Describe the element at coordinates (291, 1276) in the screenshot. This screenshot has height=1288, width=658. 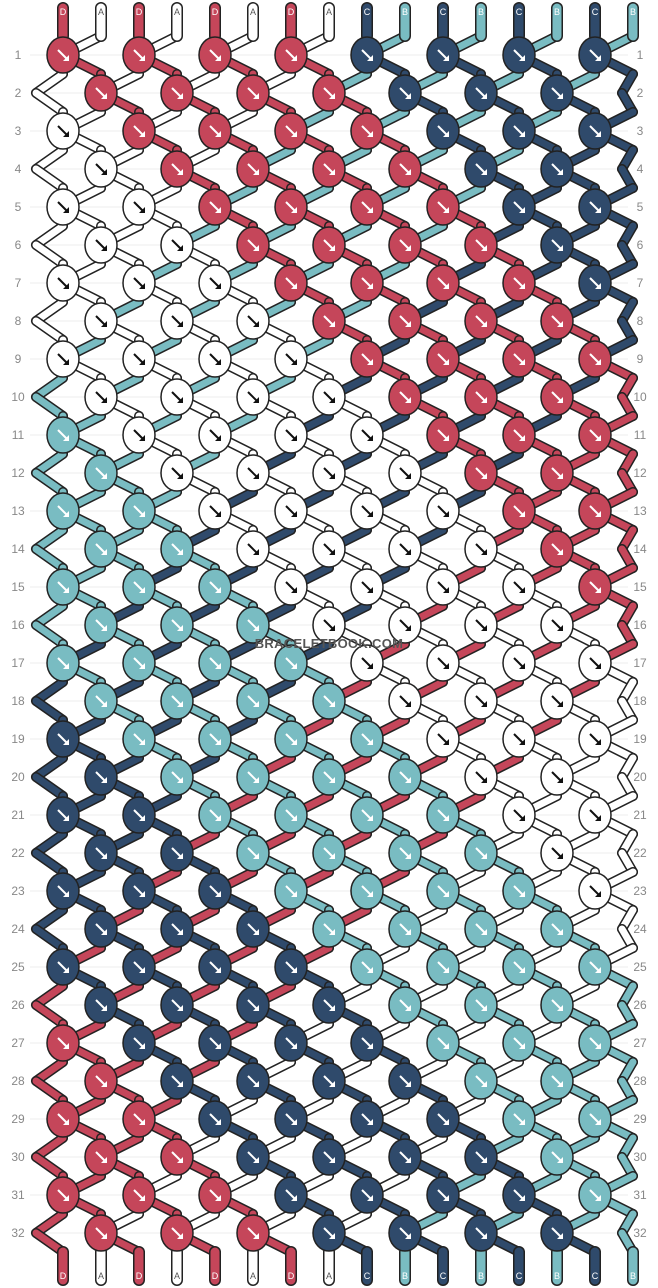
I see `strand-label-bottom: D` at that location.